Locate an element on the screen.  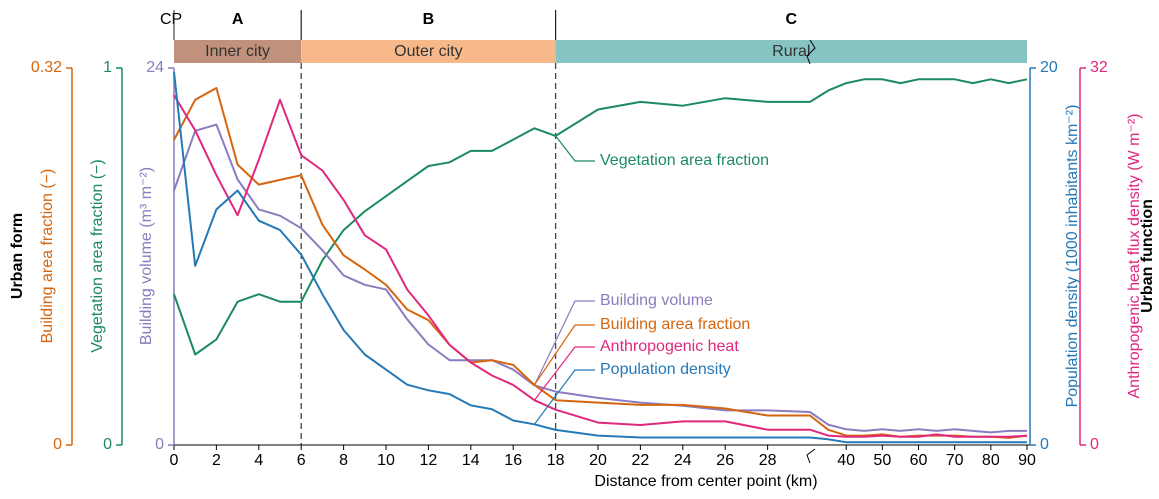
x-tick-label: 6 is located at coordinates (301, 460).